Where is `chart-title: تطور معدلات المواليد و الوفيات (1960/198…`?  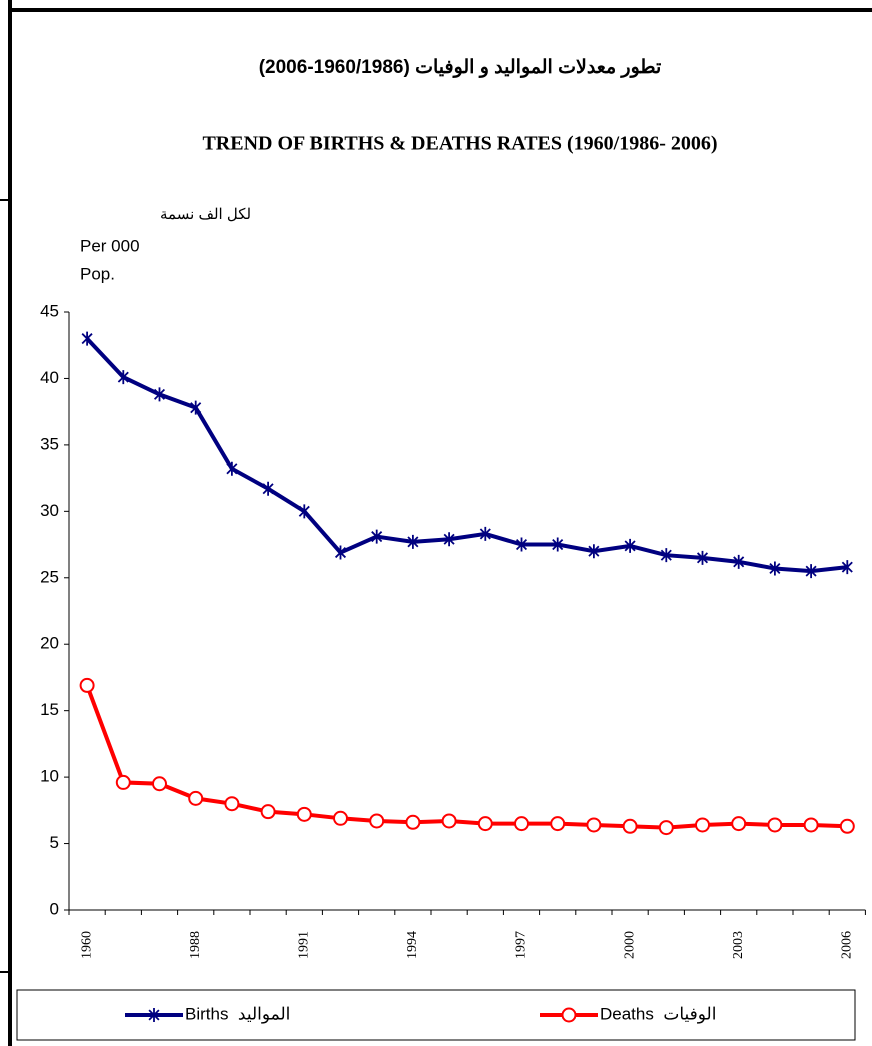
chart-title: تطور معدلات المواليد و الوفيات (1960/198… is located at coordinates (460, 67).